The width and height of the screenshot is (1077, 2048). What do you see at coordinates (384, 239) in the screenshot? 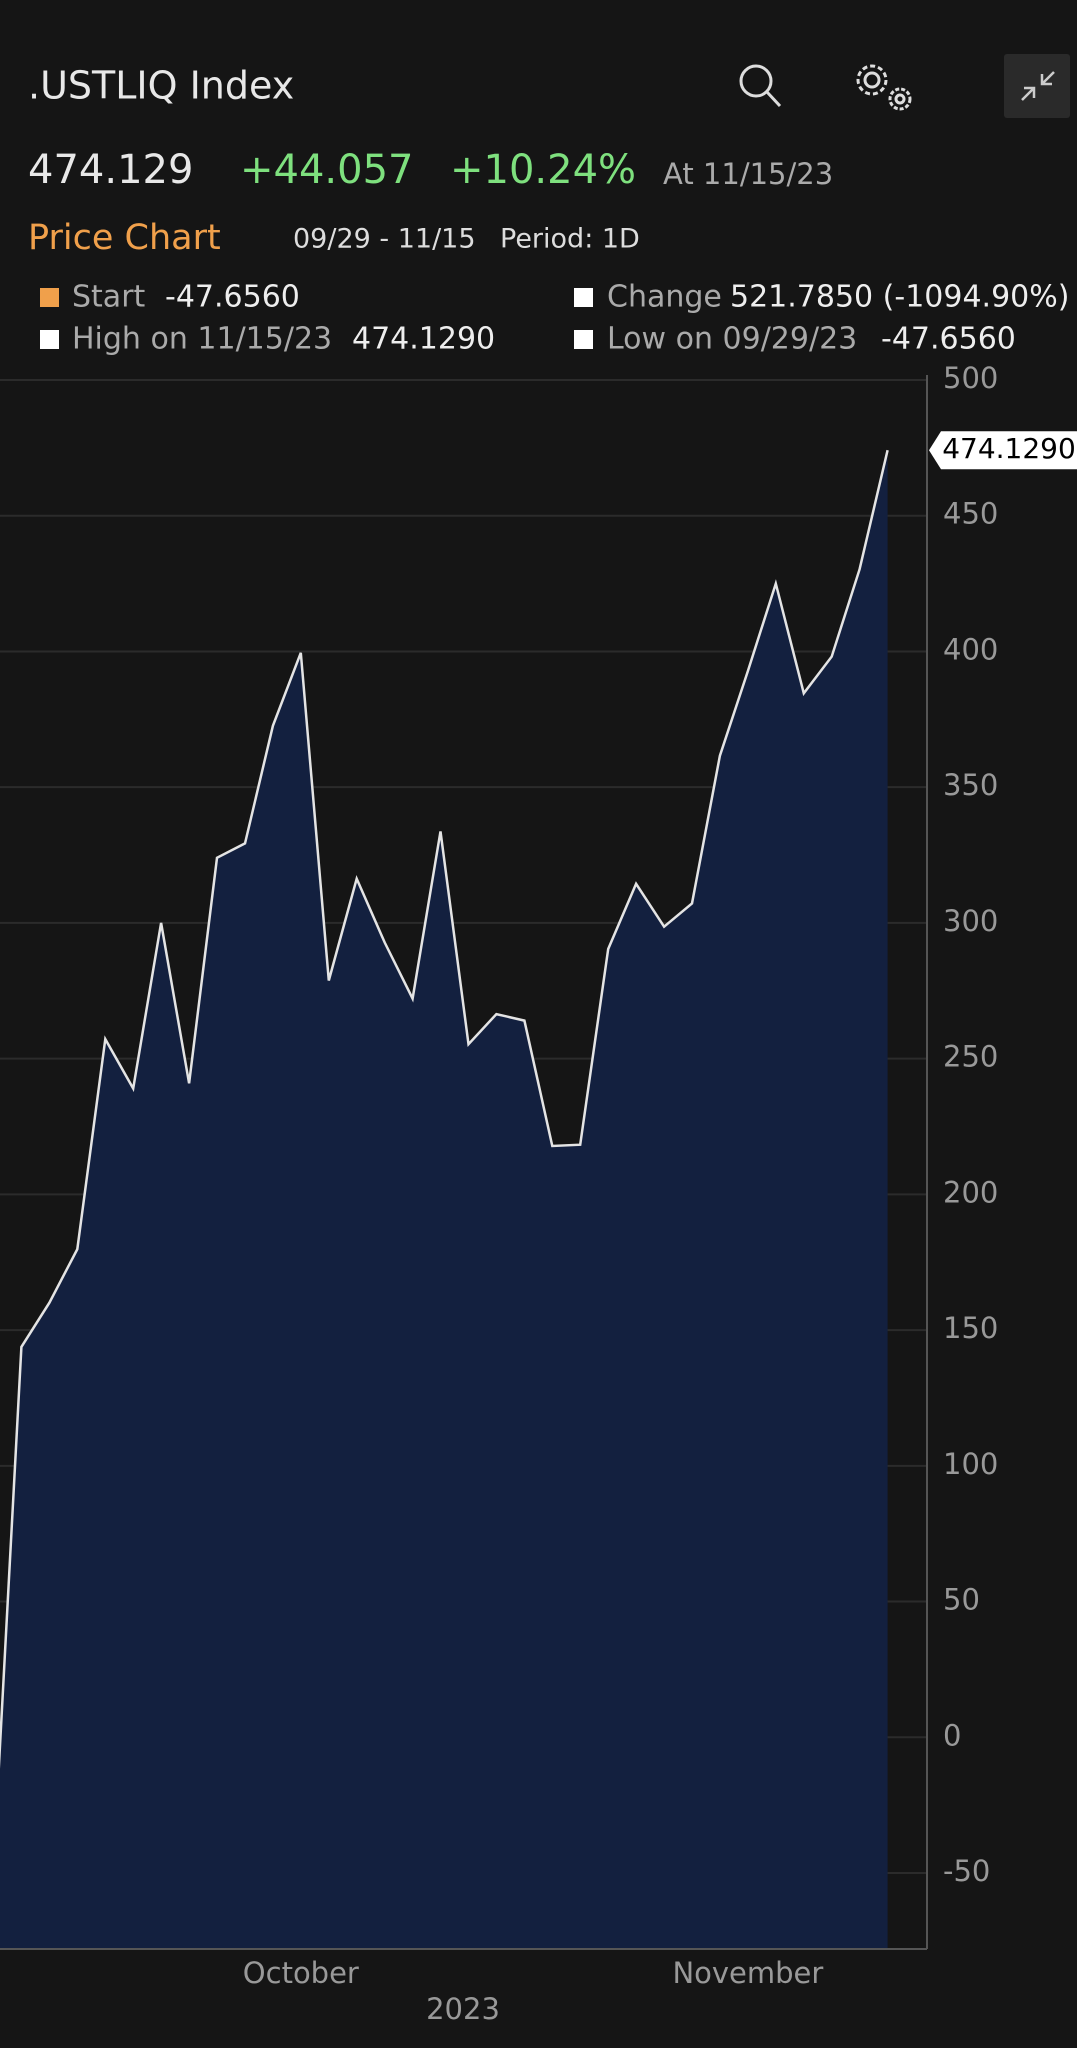
I see `range: 09/29 - 11/15` at bounding box center [384, 239].